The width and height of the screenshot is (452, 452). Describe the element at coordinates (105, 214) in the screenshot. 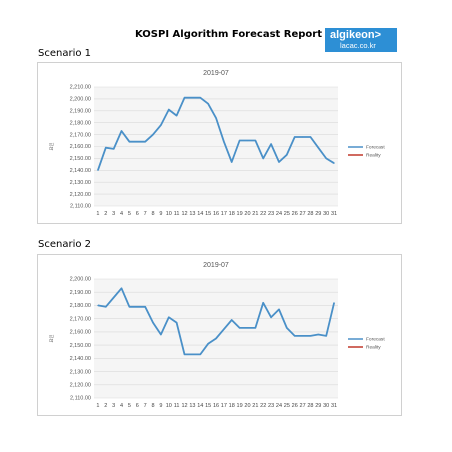

I see `x-tick-label: 2` at that location.